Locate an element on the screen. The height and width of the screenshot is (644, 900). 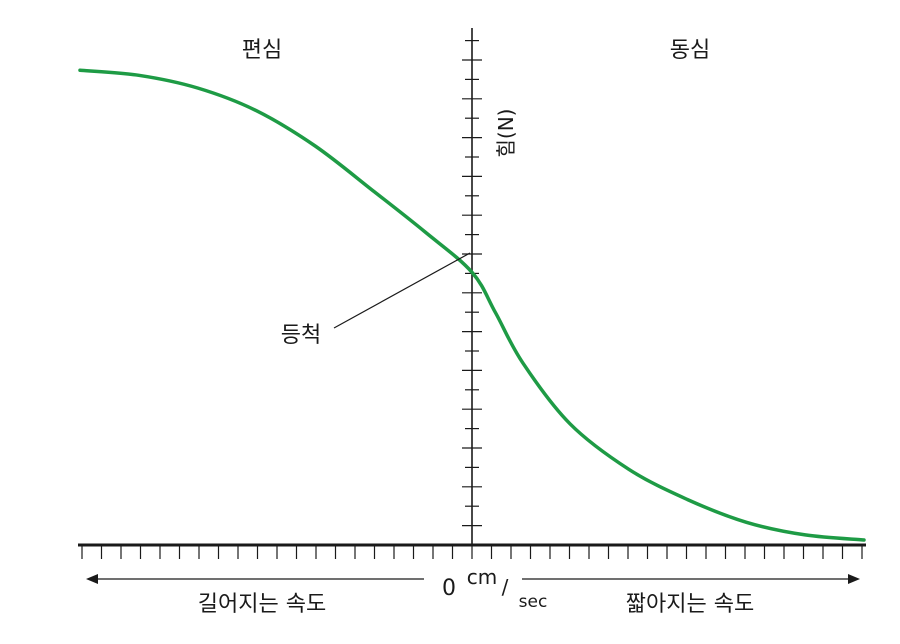
origin-label: 0 is located at coordinates (449, 588).